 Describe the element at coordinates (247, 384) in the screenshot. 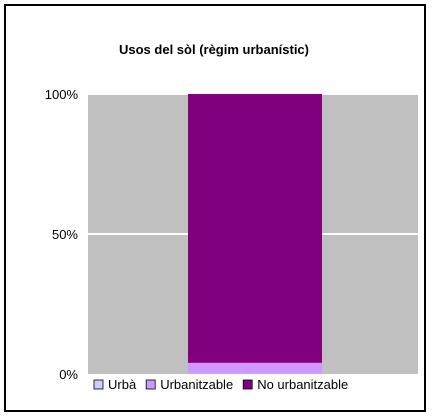

I see `legend-swatch-no-urbanitzable` at that location.